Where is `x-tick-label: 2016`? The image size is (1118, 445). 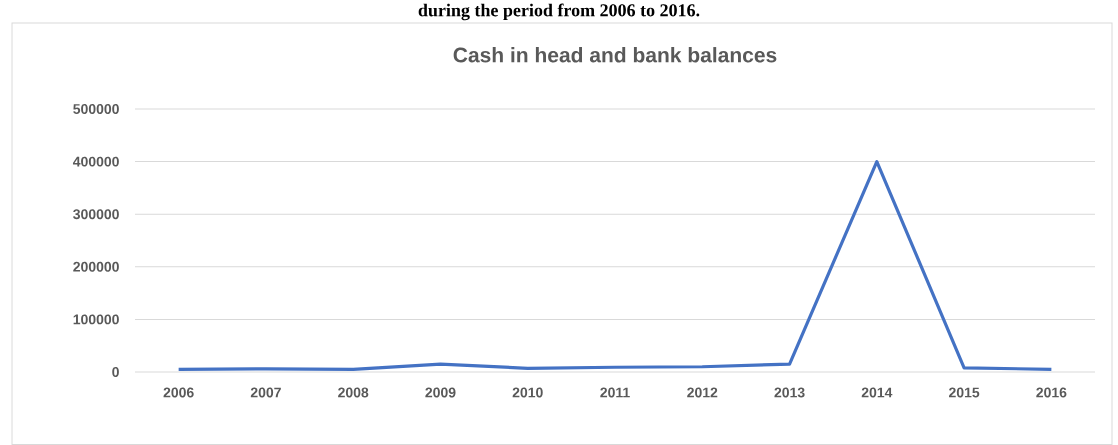
x-tick-label: 2016 is located at coordinates (1051, 392).